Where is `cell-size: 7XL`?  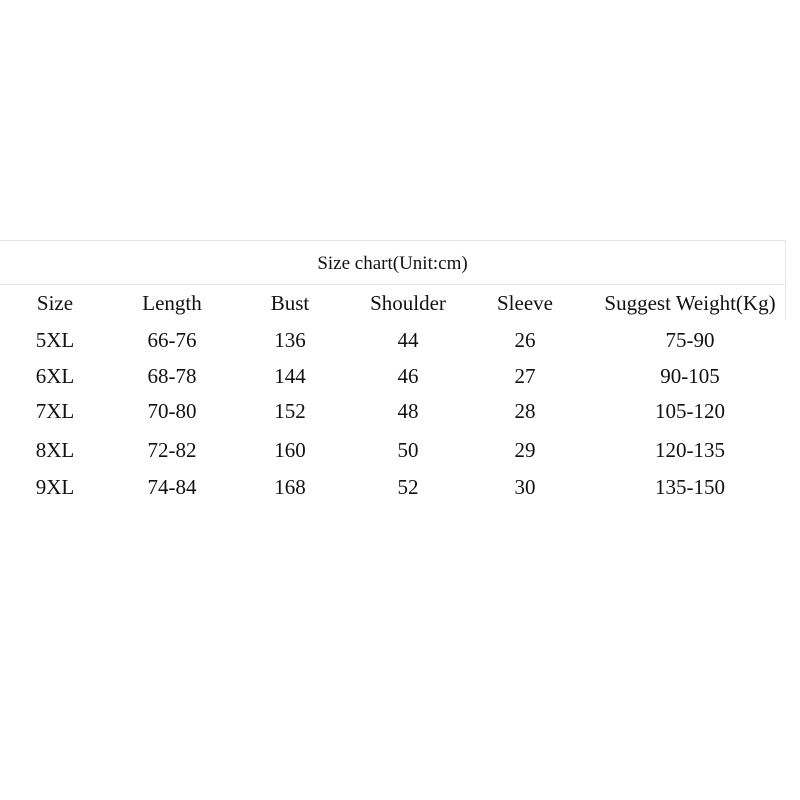 cell-size: 7XL is located at coordinates (55, 411).